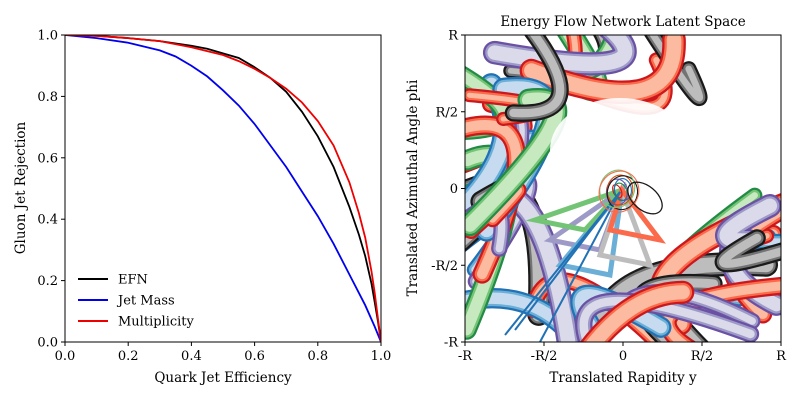  Describe the element at coordinates (381, 356) in the screenshot. I see `roc-x-tick-label: 1.0` at that location.